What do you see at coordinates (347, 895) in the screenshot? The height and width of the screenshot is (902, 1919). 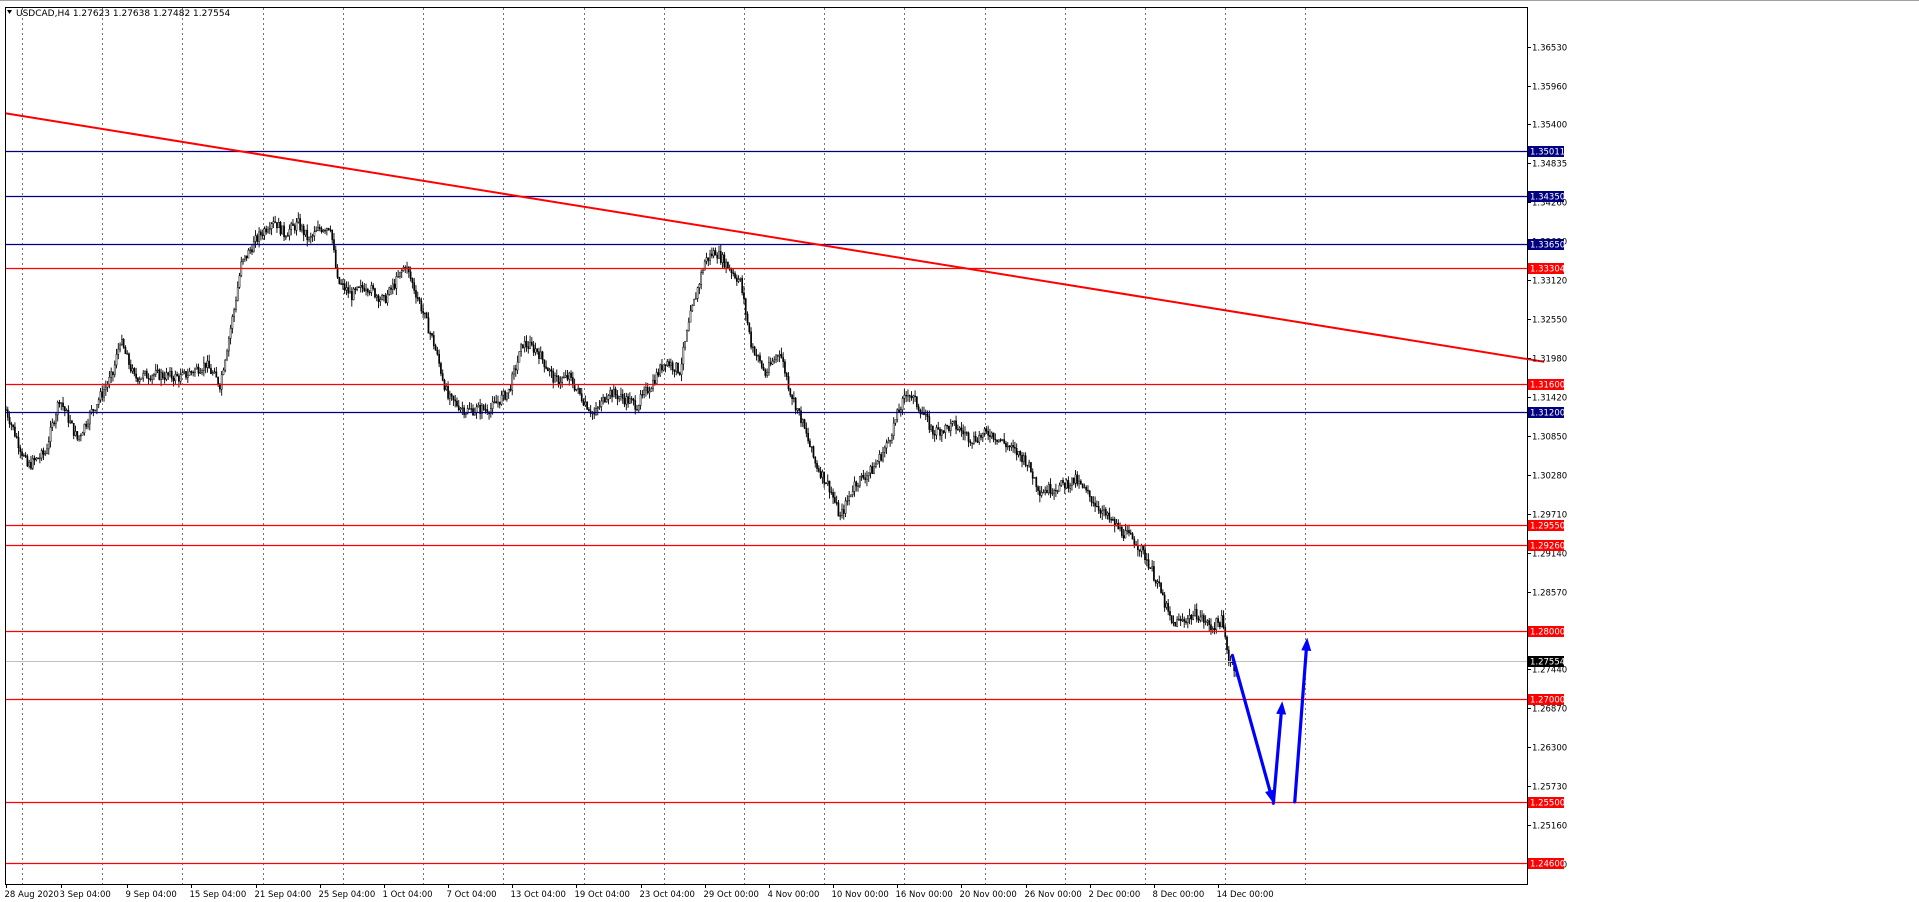 I see `time-tick-label: 25 Sep 04:00` at bounding box center [347, 895].